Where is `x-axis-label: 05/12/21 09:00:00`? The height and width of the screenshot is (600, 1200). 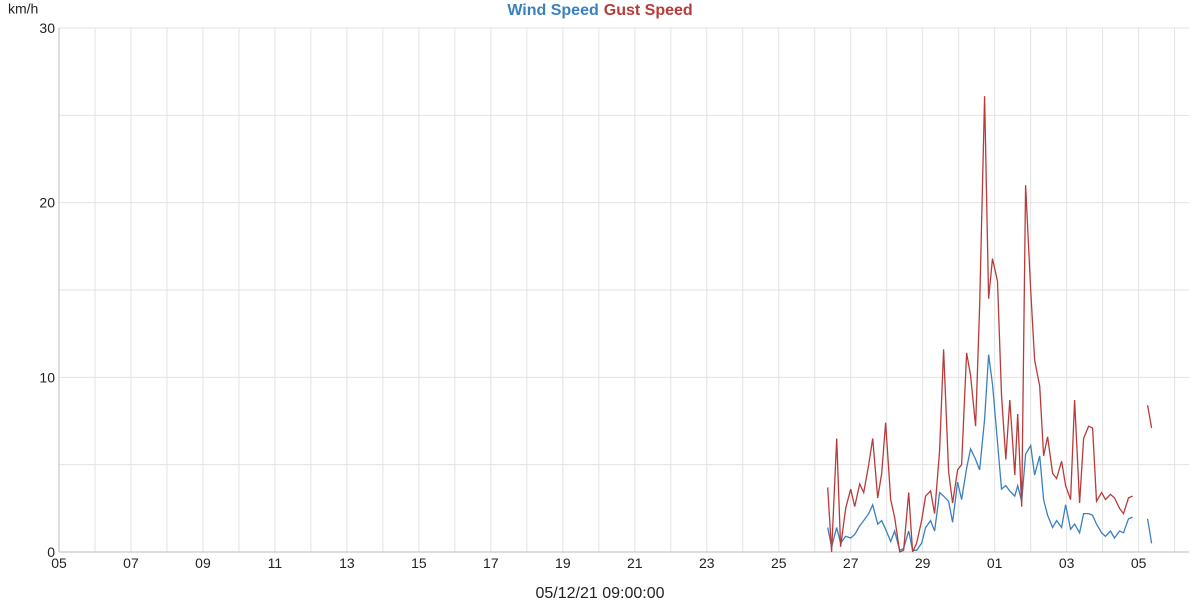
x-axis-label: 05/12/21 09:00:00 is located at coordinates (599, 592).